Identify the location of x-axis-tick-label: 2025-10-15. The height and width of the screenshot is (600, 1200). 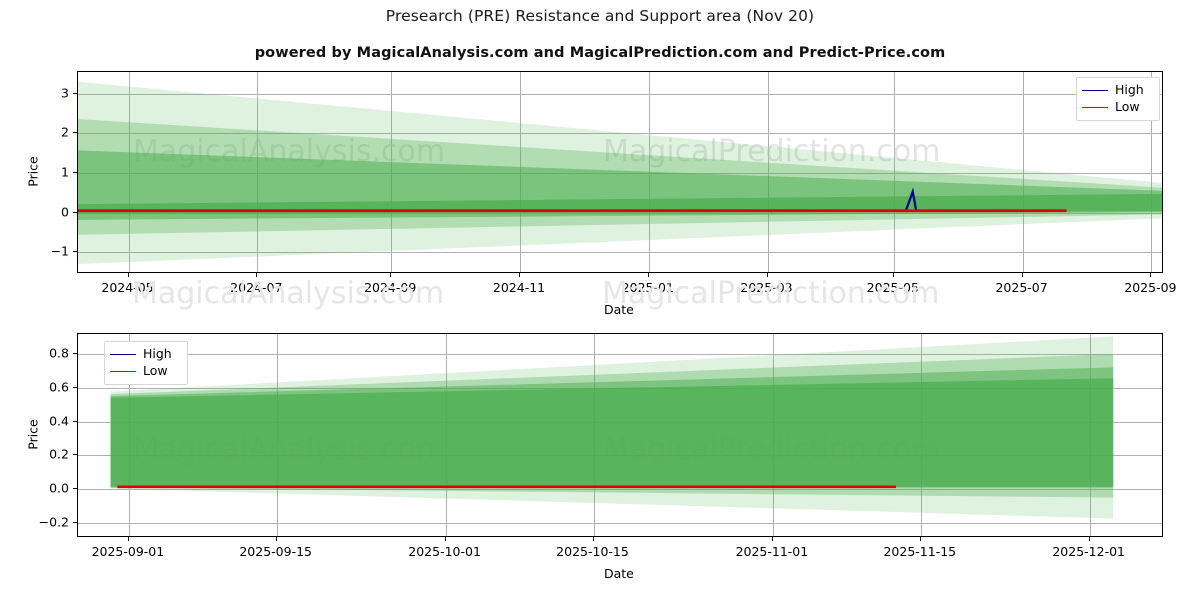
(592, 551).